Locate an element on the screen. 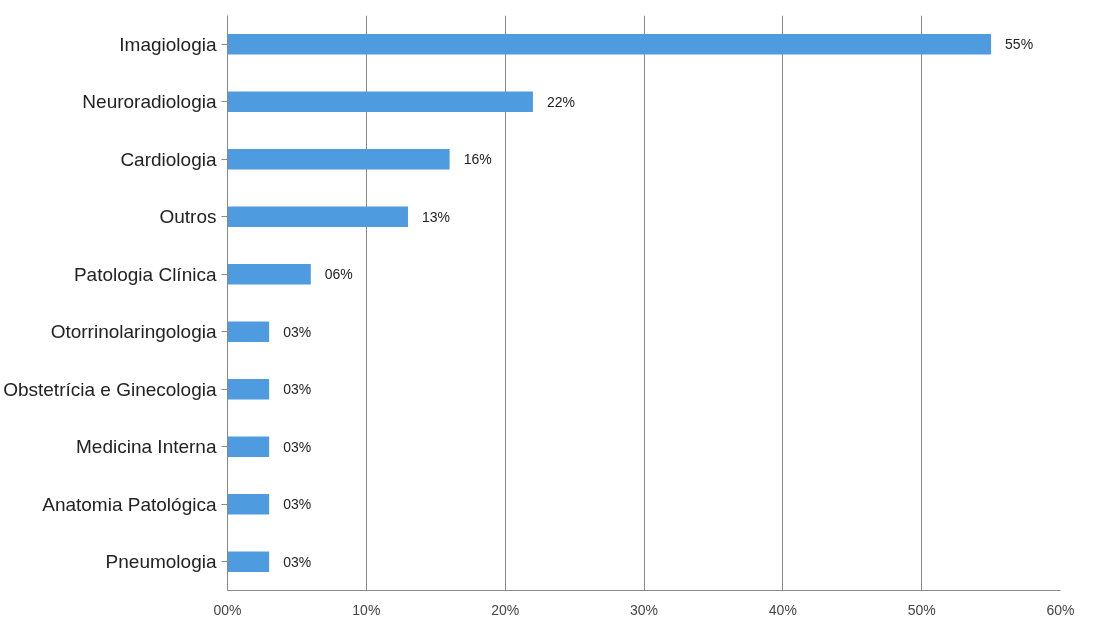  y-tick-label: Neuroradiologia is located at coordinates (149, 102).